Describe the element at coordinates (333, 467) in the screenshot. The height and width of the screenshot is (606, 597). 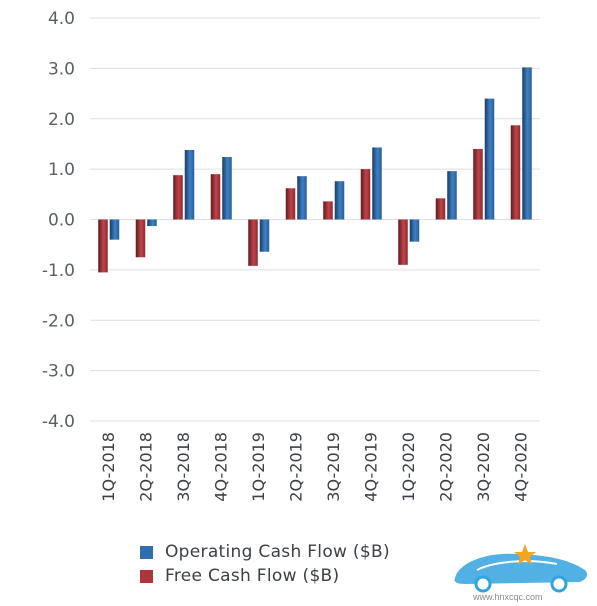
I see `x-tick-label: 3Q-2019` at that location.